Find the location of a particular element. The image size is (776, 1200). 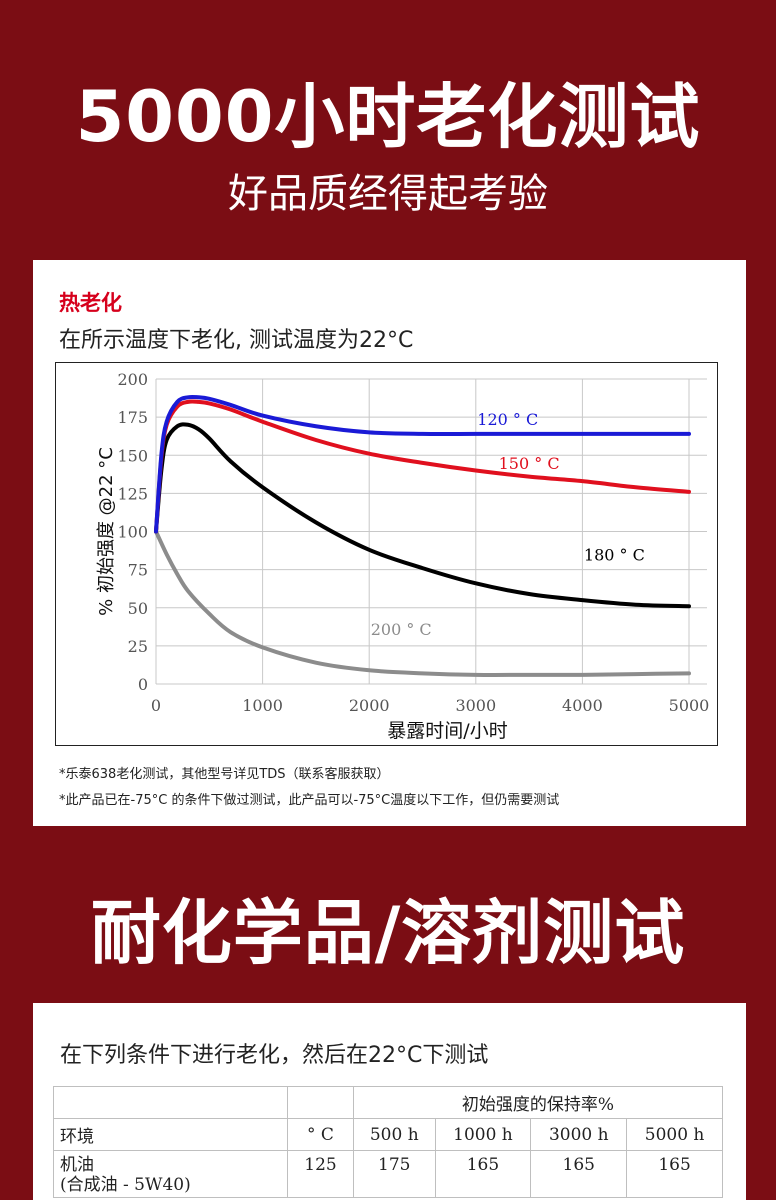

x-tick-label: 1000 is located at coordinates (262, 705).